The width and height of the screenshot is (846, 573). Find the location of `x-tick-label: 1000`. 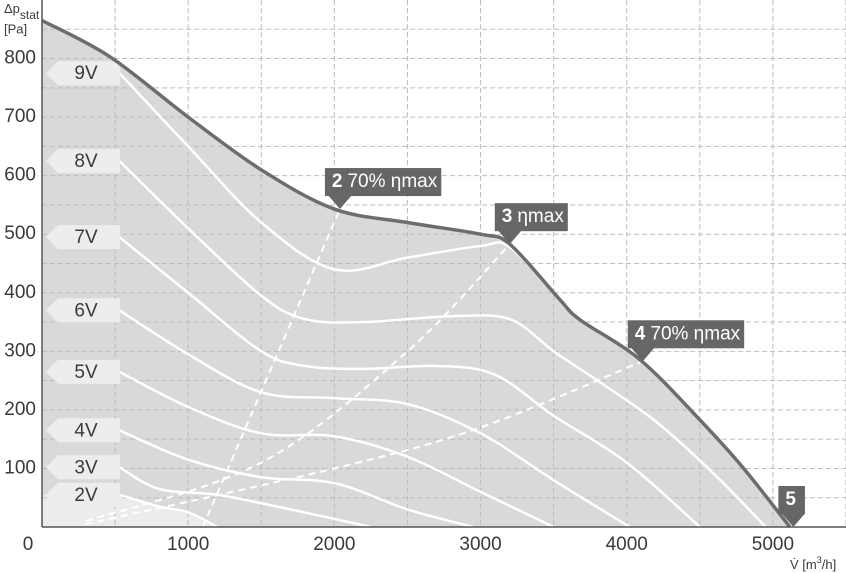

x-tick-label: 1000 is located at coordinates (188, 544).